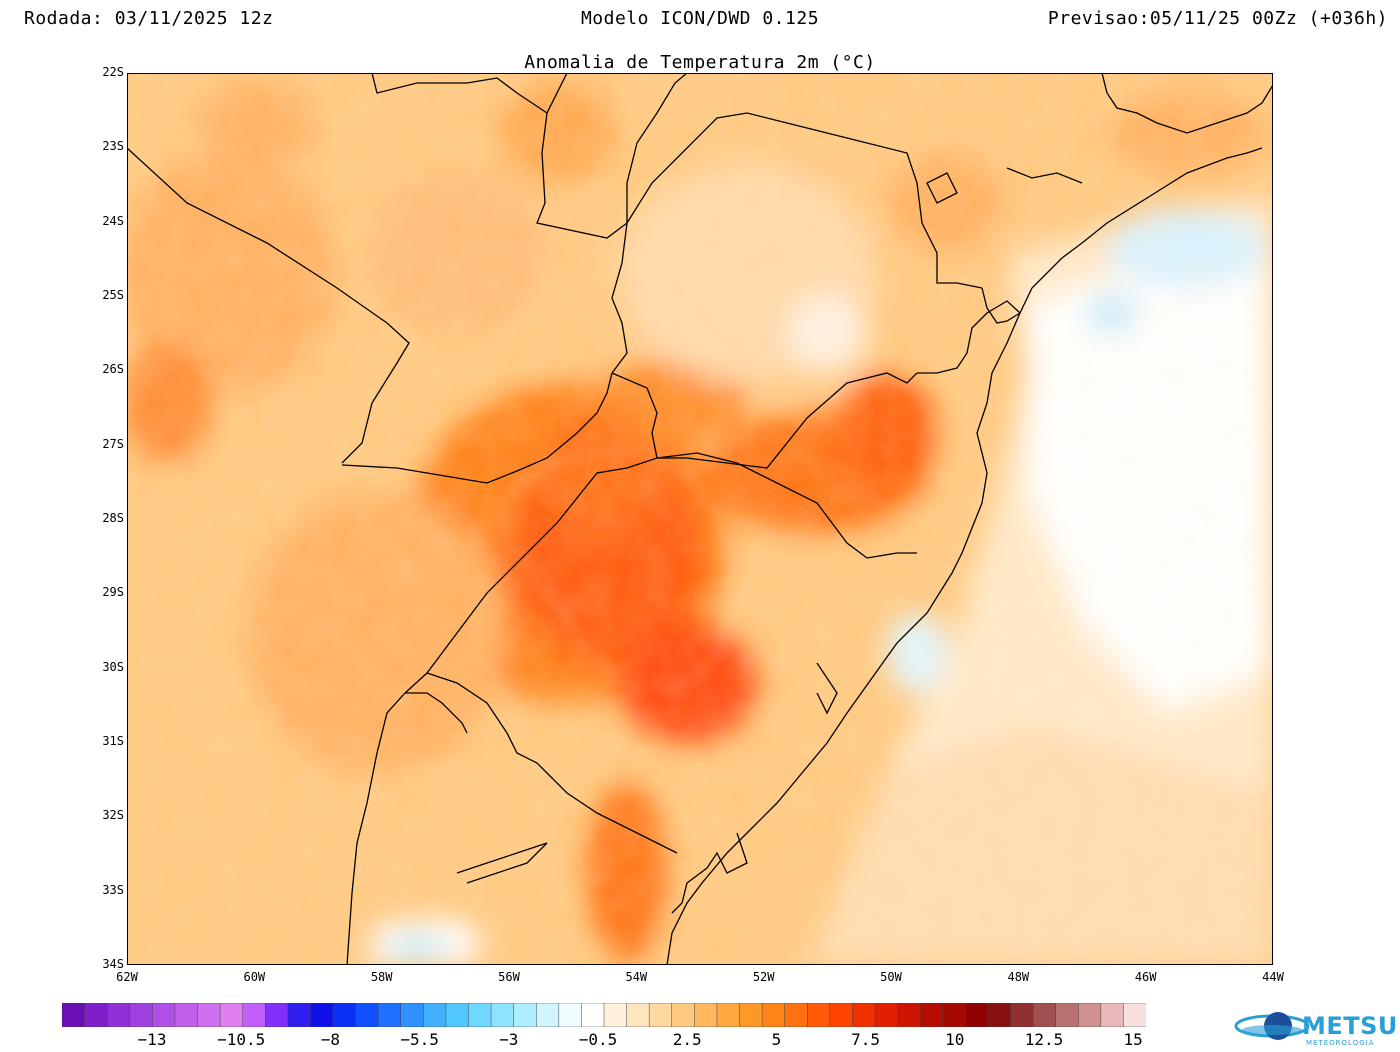 The image size is (1400, 1052). Describe the element at coordinates (113, 295) in the screenshot. I see `lat-tick-label: 25S` at that location.